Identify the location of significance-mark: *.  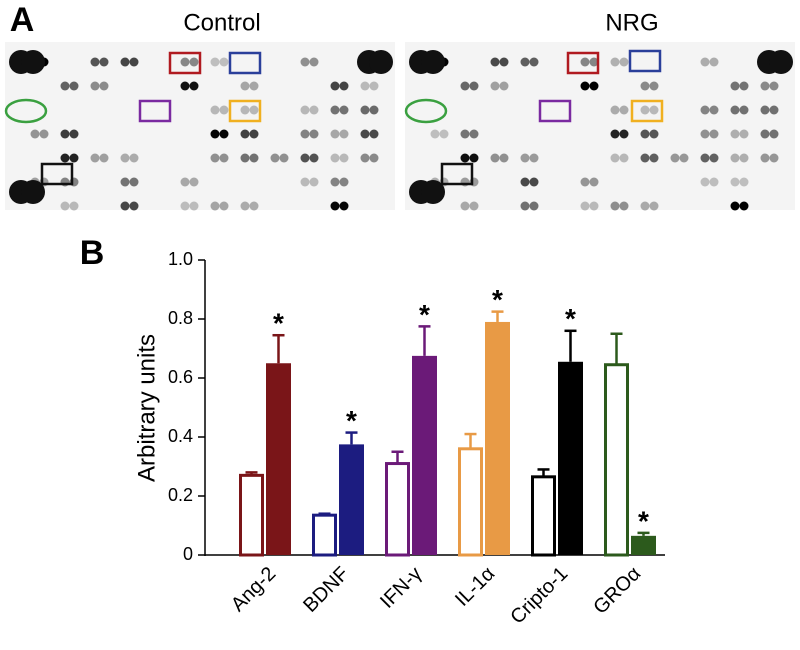
(351, 420).